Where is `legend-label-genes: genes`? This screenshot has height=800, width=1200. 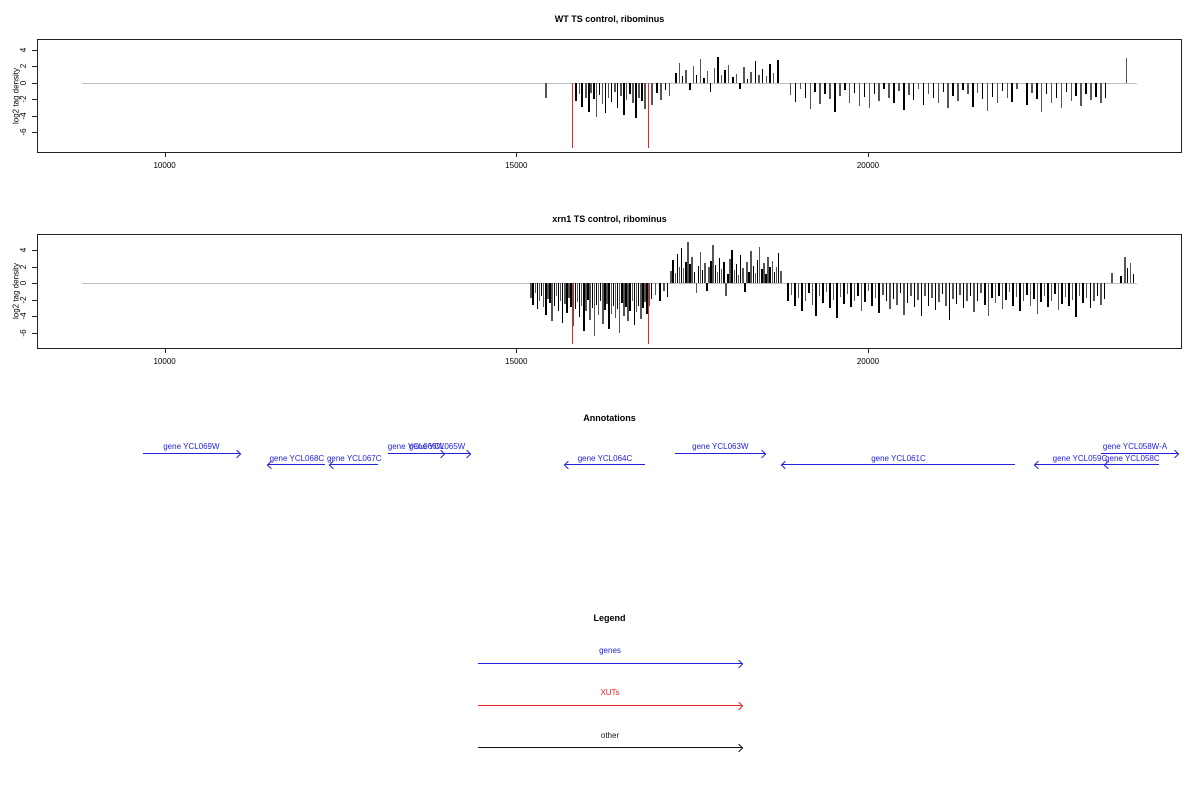
legend-label-genes: genes is located at coordinates (610, 650).